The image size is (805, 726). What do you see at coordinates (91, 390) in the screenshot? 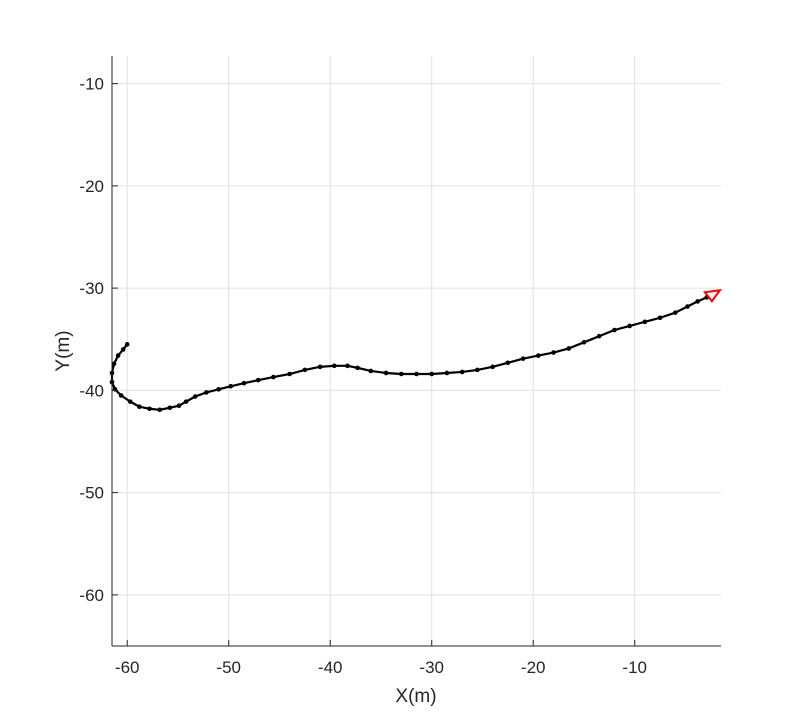
I see `y-tick-label: -40` at bounding box center [91, 390].